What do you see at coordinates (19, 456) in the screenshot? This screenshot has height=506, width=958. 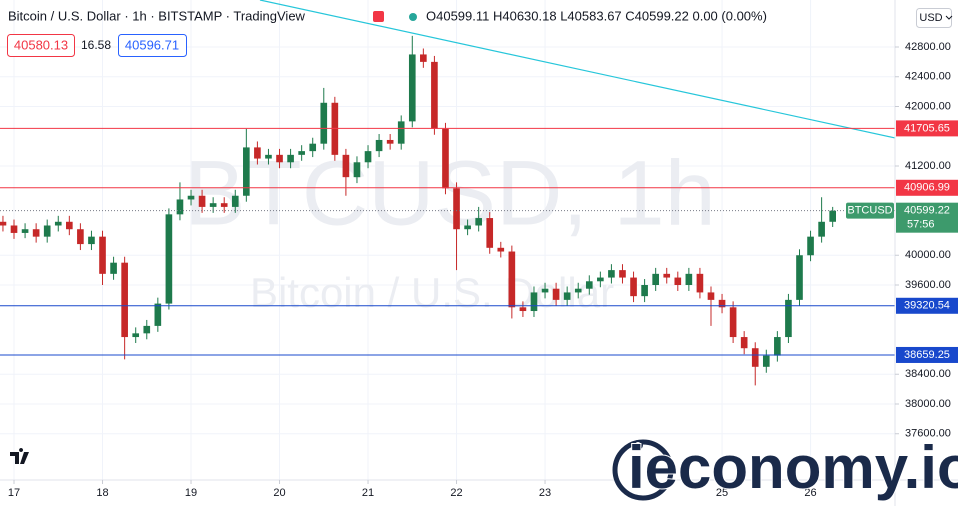 I see `tv-logo-shape` at bounding box center [19, 456].